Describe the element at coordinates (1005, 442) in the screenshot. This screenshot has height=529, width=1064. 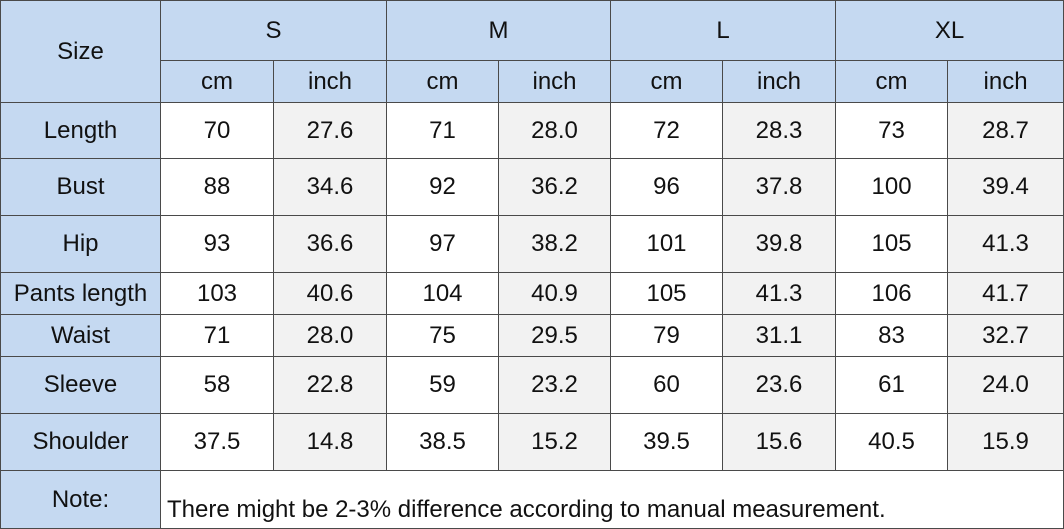
I see `value-cell: 15.9` at that location.